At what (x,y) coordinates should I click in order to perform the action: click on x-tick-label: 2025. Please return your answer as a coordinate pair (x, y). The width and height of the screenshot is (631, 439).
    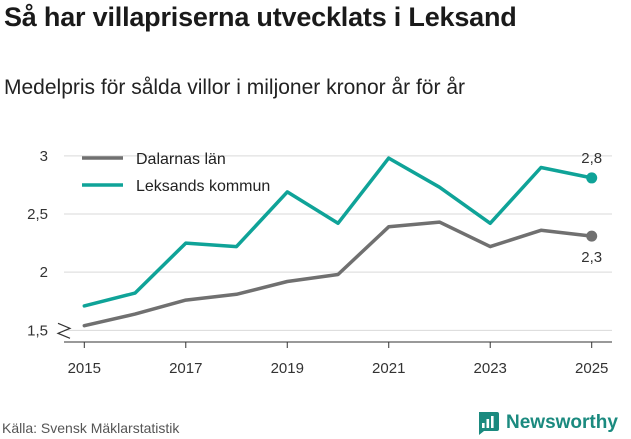
    Looking at the image, I should click on (591, 368).